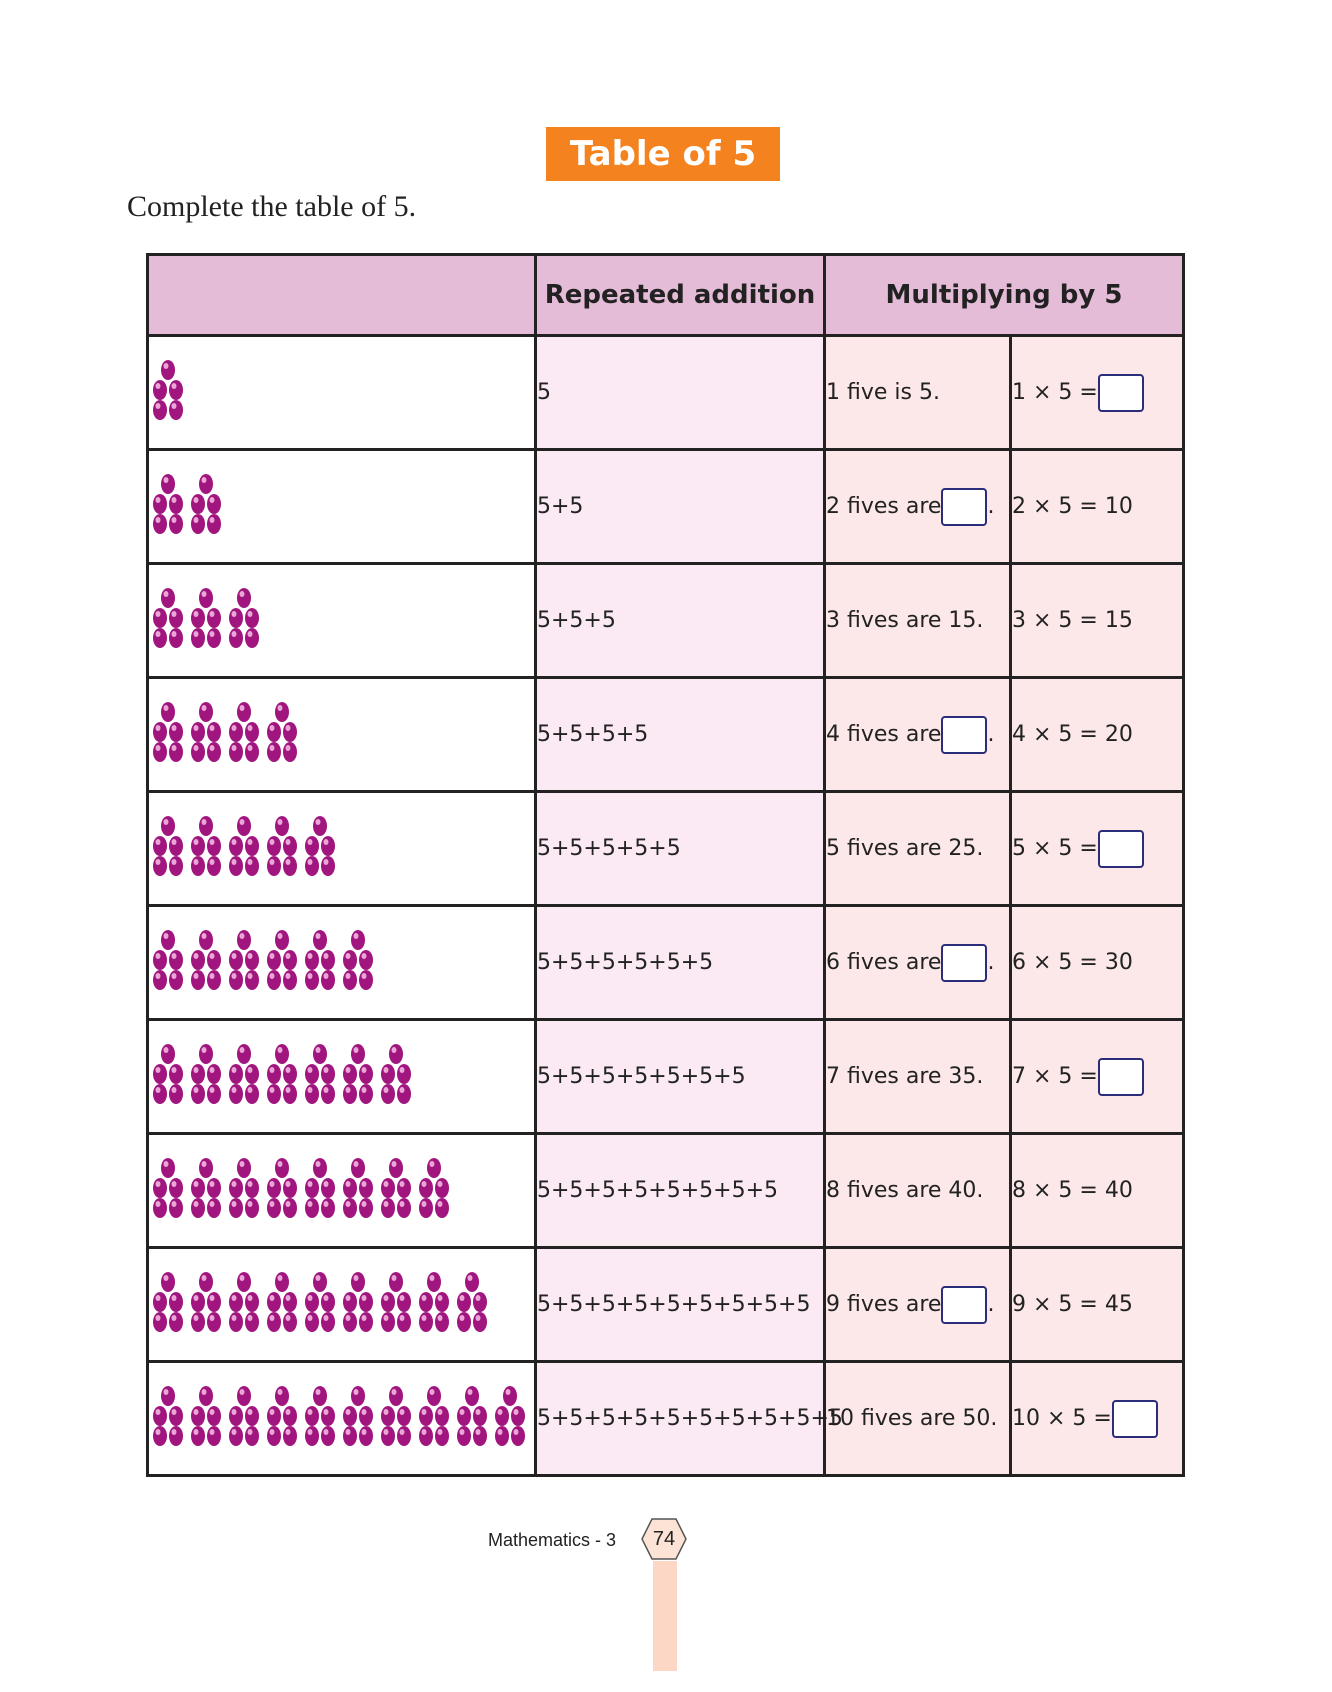 Image resolution: width=1332 pixels, height=1692 pixels. What do you see at coordinates (884, 506) in the screenshot?
I see `fives-words-text: 2 fives are` at bounding box center [884, 506].